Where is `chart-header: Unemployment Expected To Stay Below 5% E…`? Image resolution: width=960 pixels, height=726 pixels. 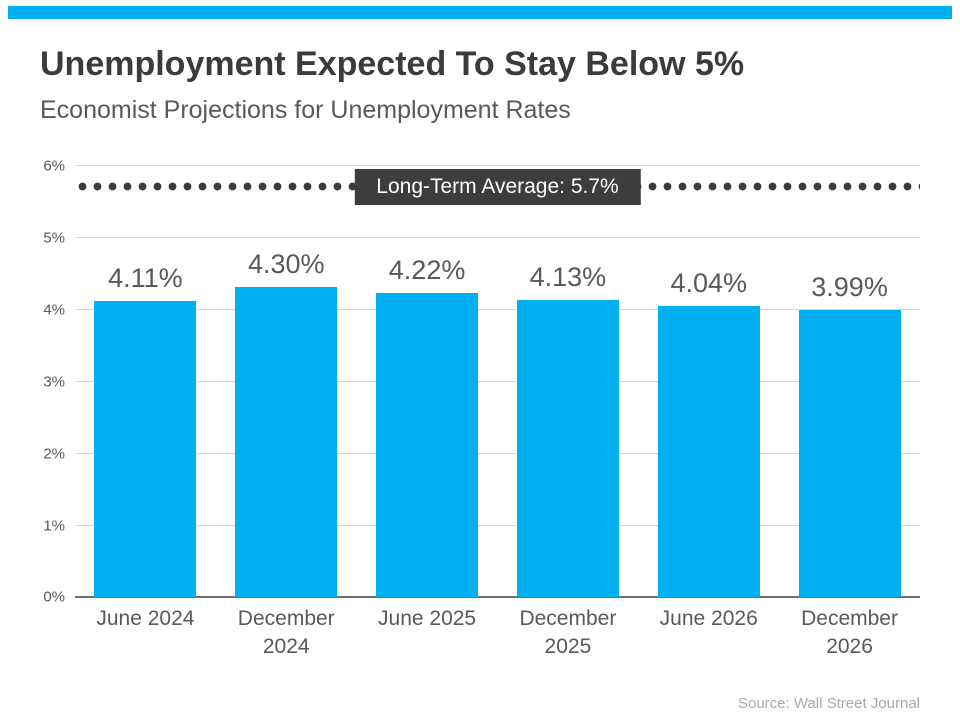 chart-header: Unemployment Expected To Stay Below 5% E… is located at coordinates (480, 85).